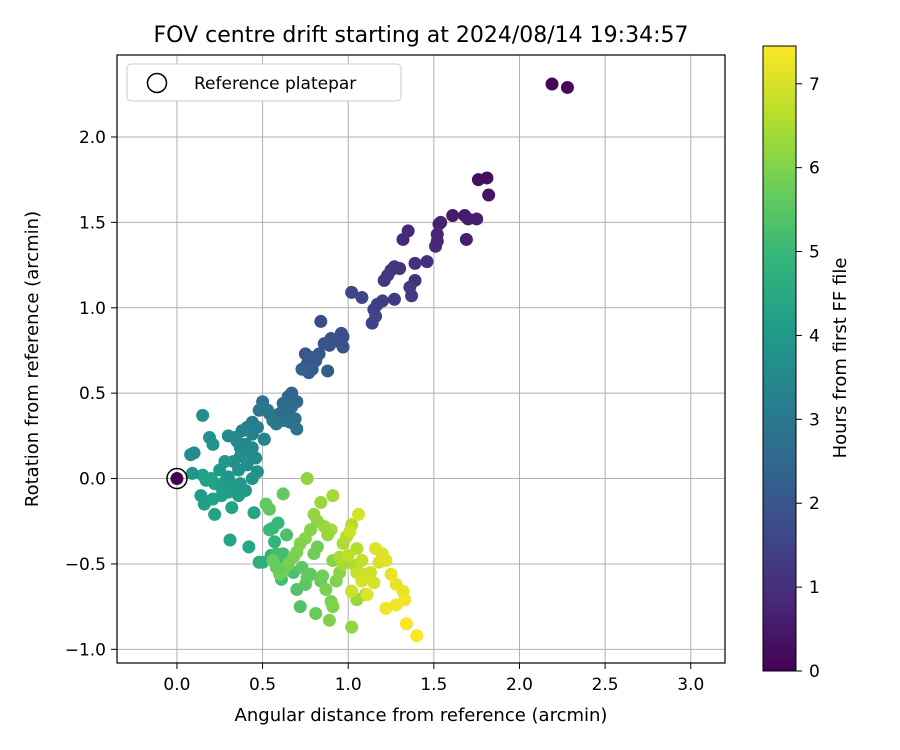 Image resolution: width=900 pixels, height=750 pixels. What do you see at coordinates (32, 359) in the screenshot?
I see `y-axis-label: Rotation from reference (arcmin)` at bounding box center [32, 359].